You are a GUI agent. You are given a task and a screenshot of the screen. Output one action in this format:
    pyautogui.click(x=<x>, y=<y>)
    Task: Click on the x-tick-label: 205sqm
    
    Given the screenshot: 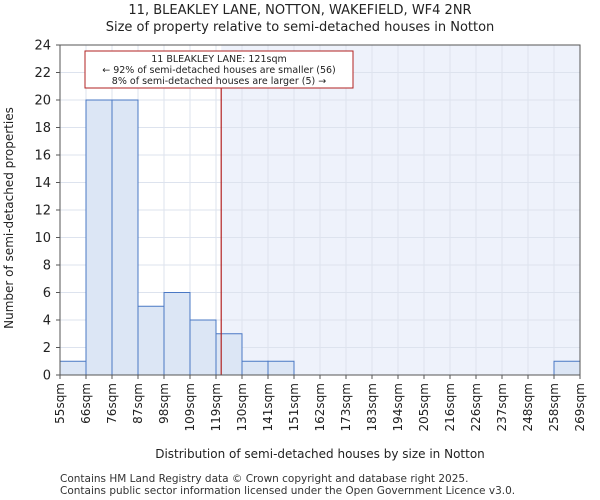 What is the action you would take?
    pyautogui.click(x=424, y=407)
    